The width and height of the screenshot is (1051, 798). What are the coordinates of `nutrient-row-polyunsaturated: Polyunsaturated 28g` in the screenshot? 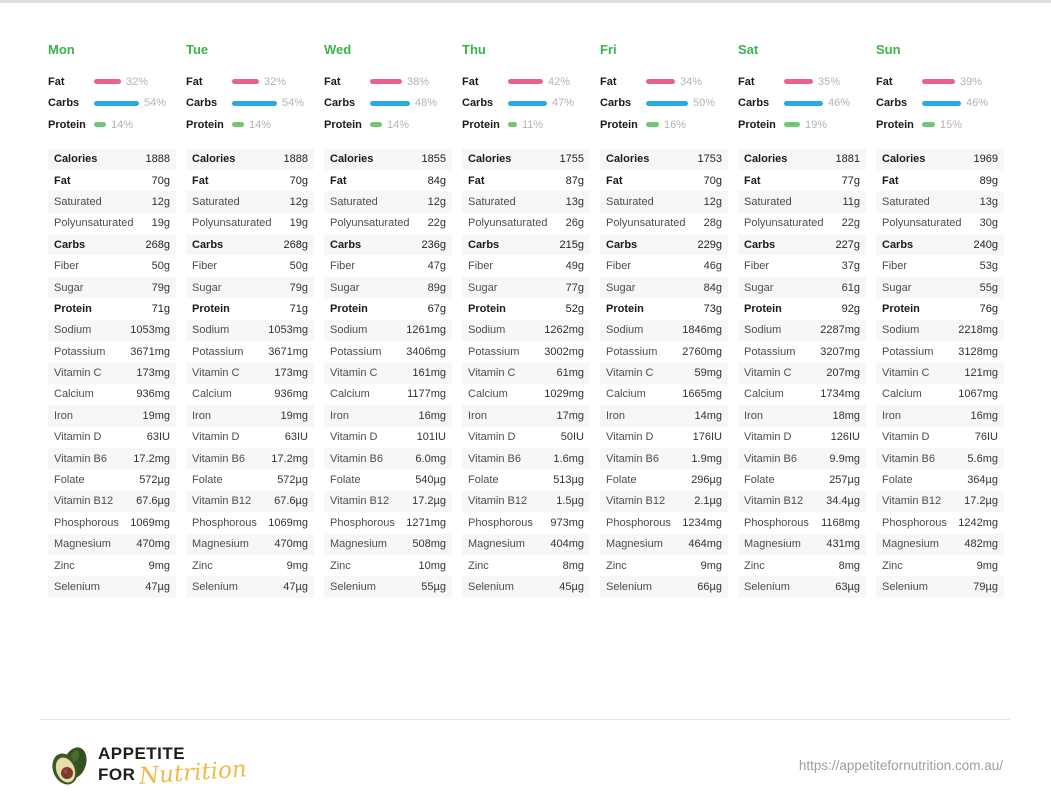 It's located at (664, 223).